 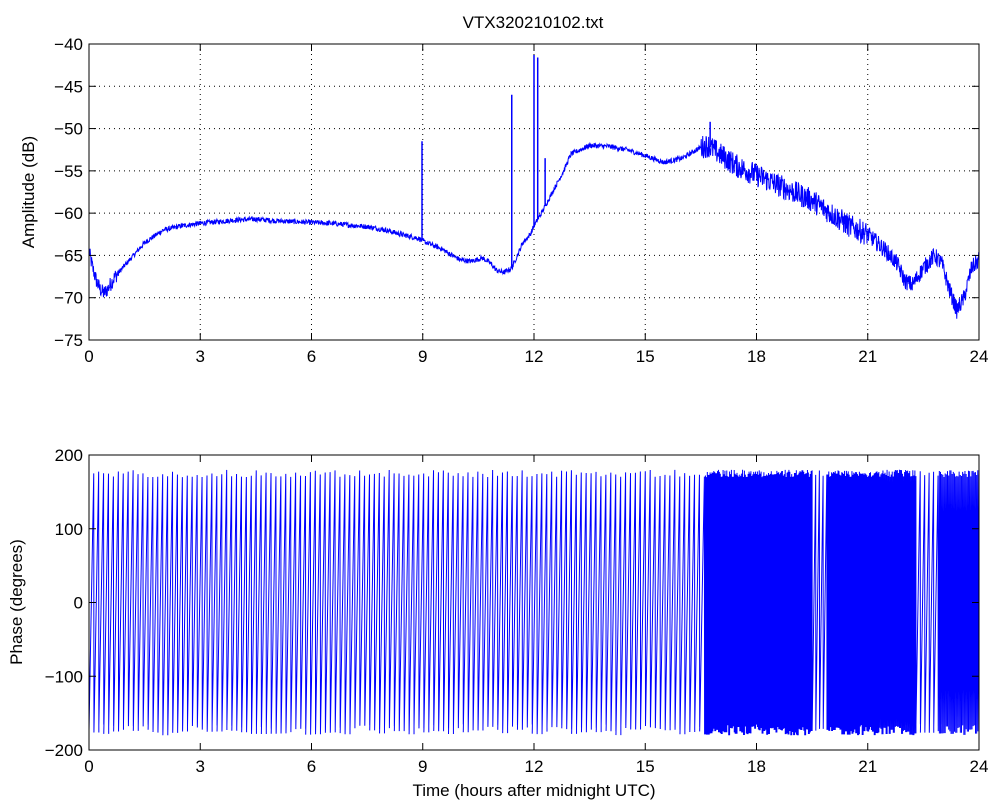 I want to click on amplitude-x-tick-label: 18, so click(x=756, y=356).